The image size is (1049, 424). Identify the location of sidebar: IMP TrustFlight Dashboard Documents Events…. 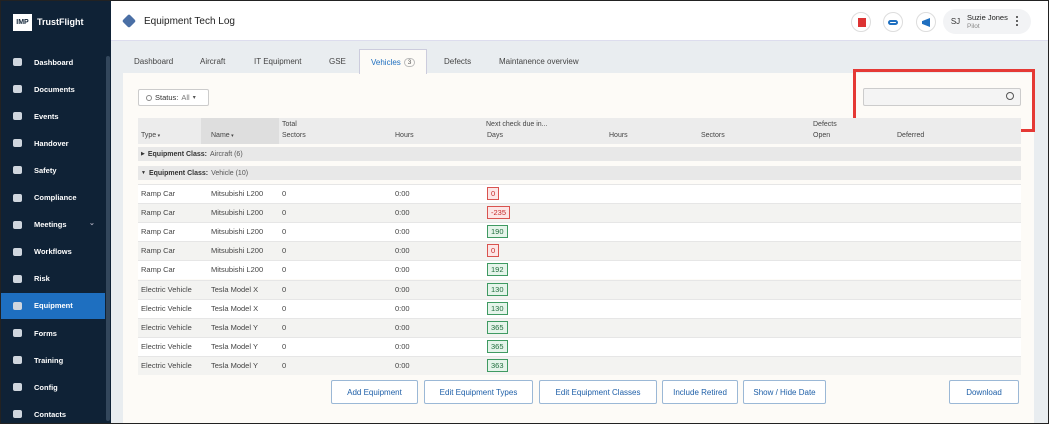
(56, 212).